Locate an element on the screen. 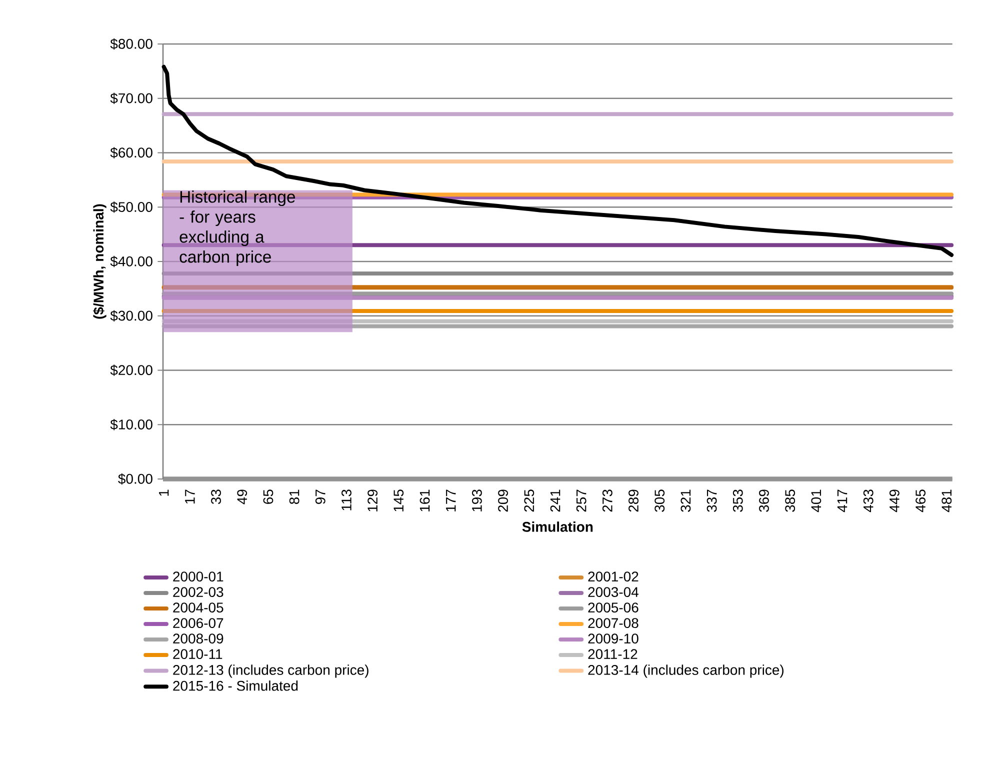 Image resolution: width=997 pixels, height=762 pixels. legend-label: 2011-12 is located at coordinates (613, 654).